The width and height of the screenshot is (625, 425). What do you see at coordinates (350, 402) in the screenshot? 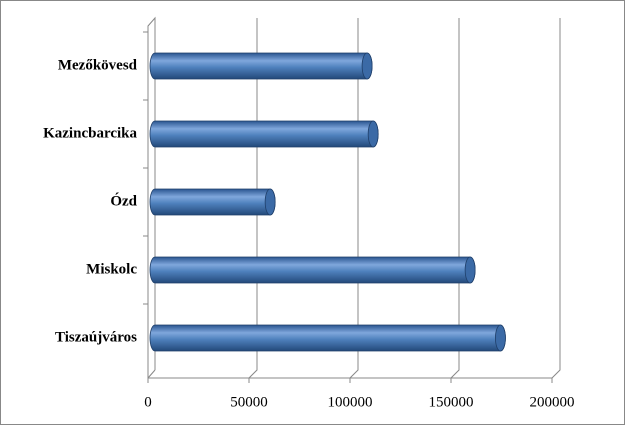
I see `x-tick-label: 100000` at bounding box center [350, 402].